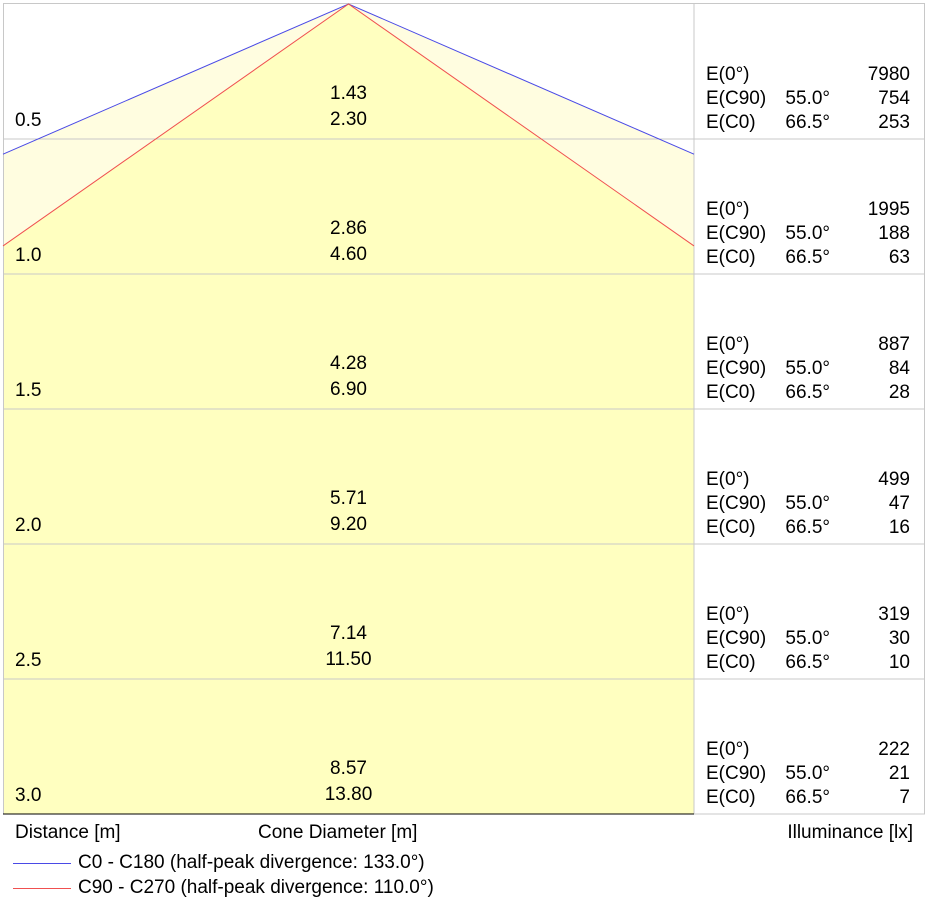  I want to click on ec90-value: 21, so click(899, 773).